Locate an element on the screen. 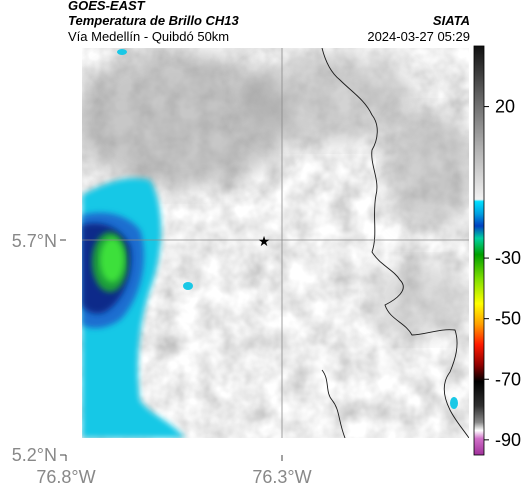  colorbar is located at coordinates (479, 250).